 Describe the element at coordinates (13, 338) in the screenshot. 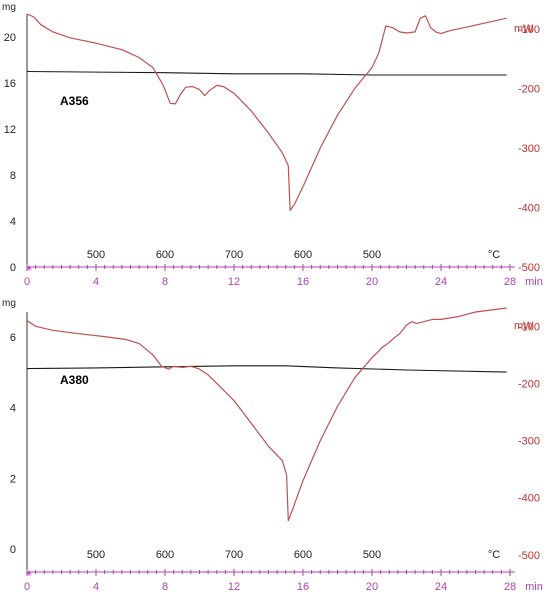

I see `left-tick-label: 6` at that location.